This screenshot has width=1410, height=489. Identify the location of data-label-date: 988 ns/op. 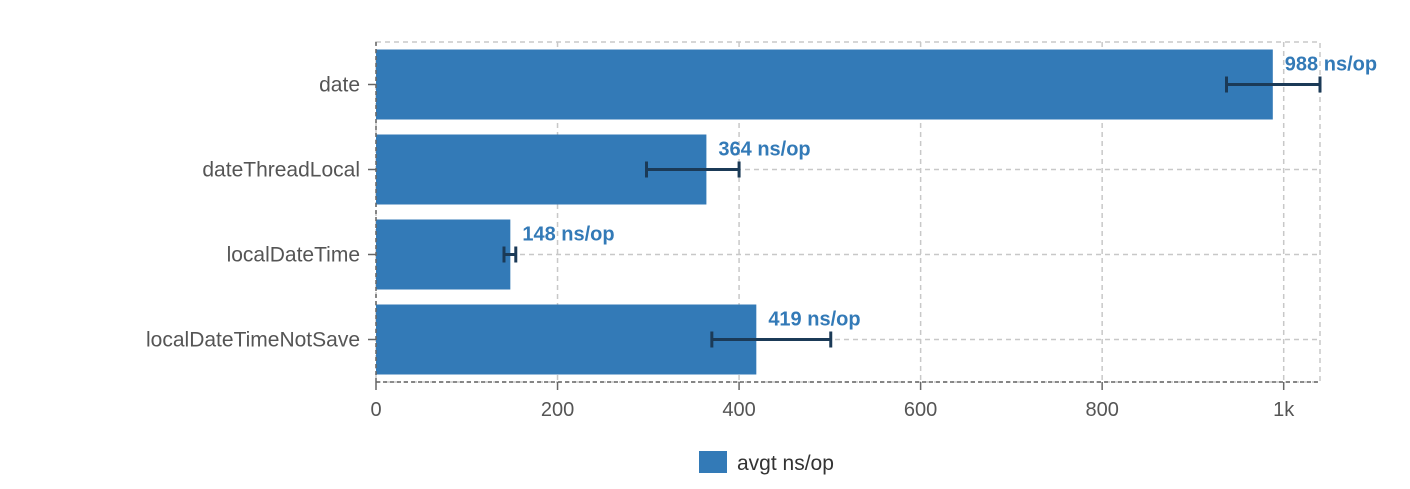
(1331, 65).